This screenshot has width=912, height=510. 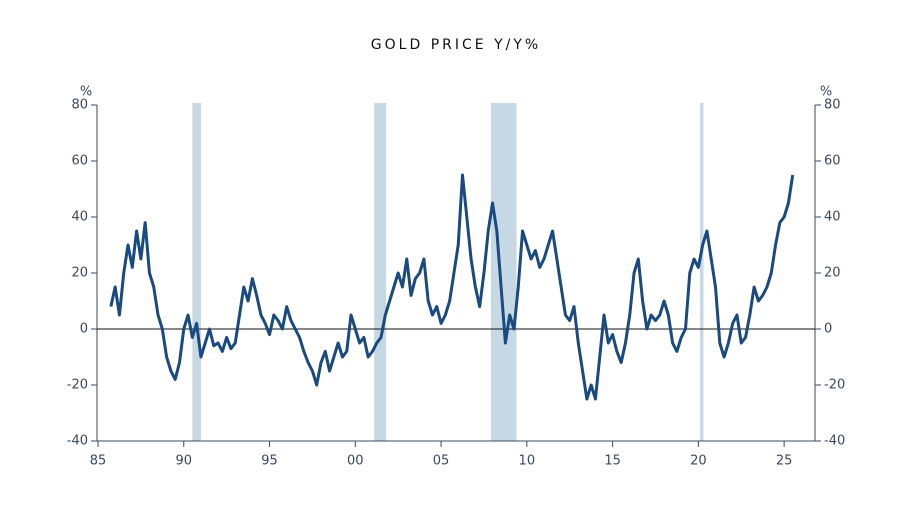 I want to click on y2-tick-label: -40, so click(x=834, y=441).